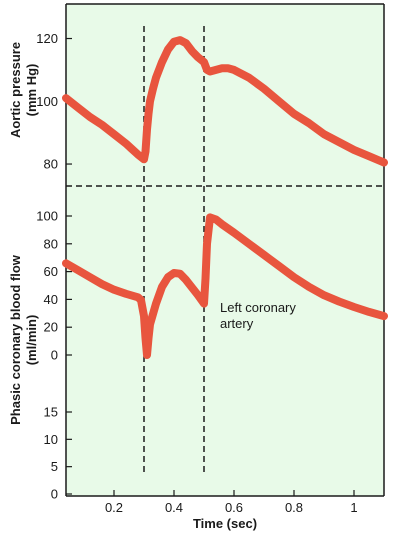 This screenshot has height=560, width=401. I want to click on annotation-line-1: Left coronary, so click(258, 307).